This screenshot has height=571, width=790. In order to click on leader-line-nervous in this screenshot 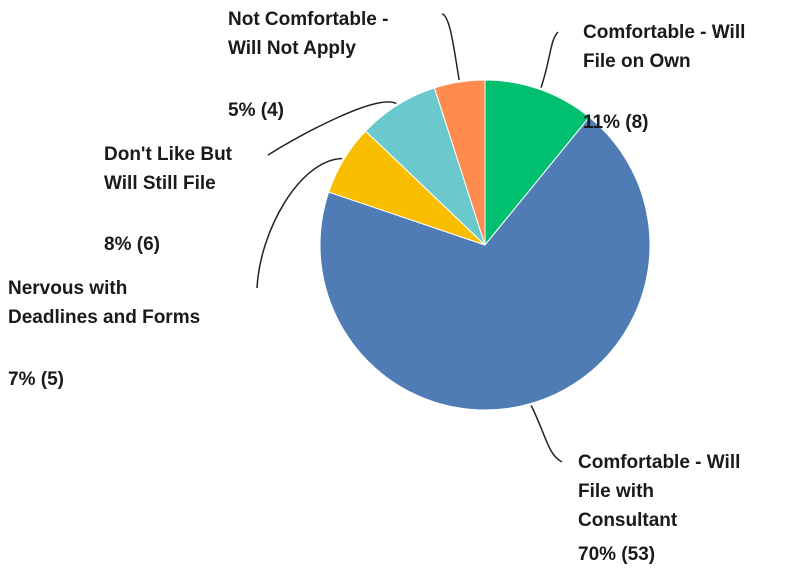, I will do `click(299, 223)`.